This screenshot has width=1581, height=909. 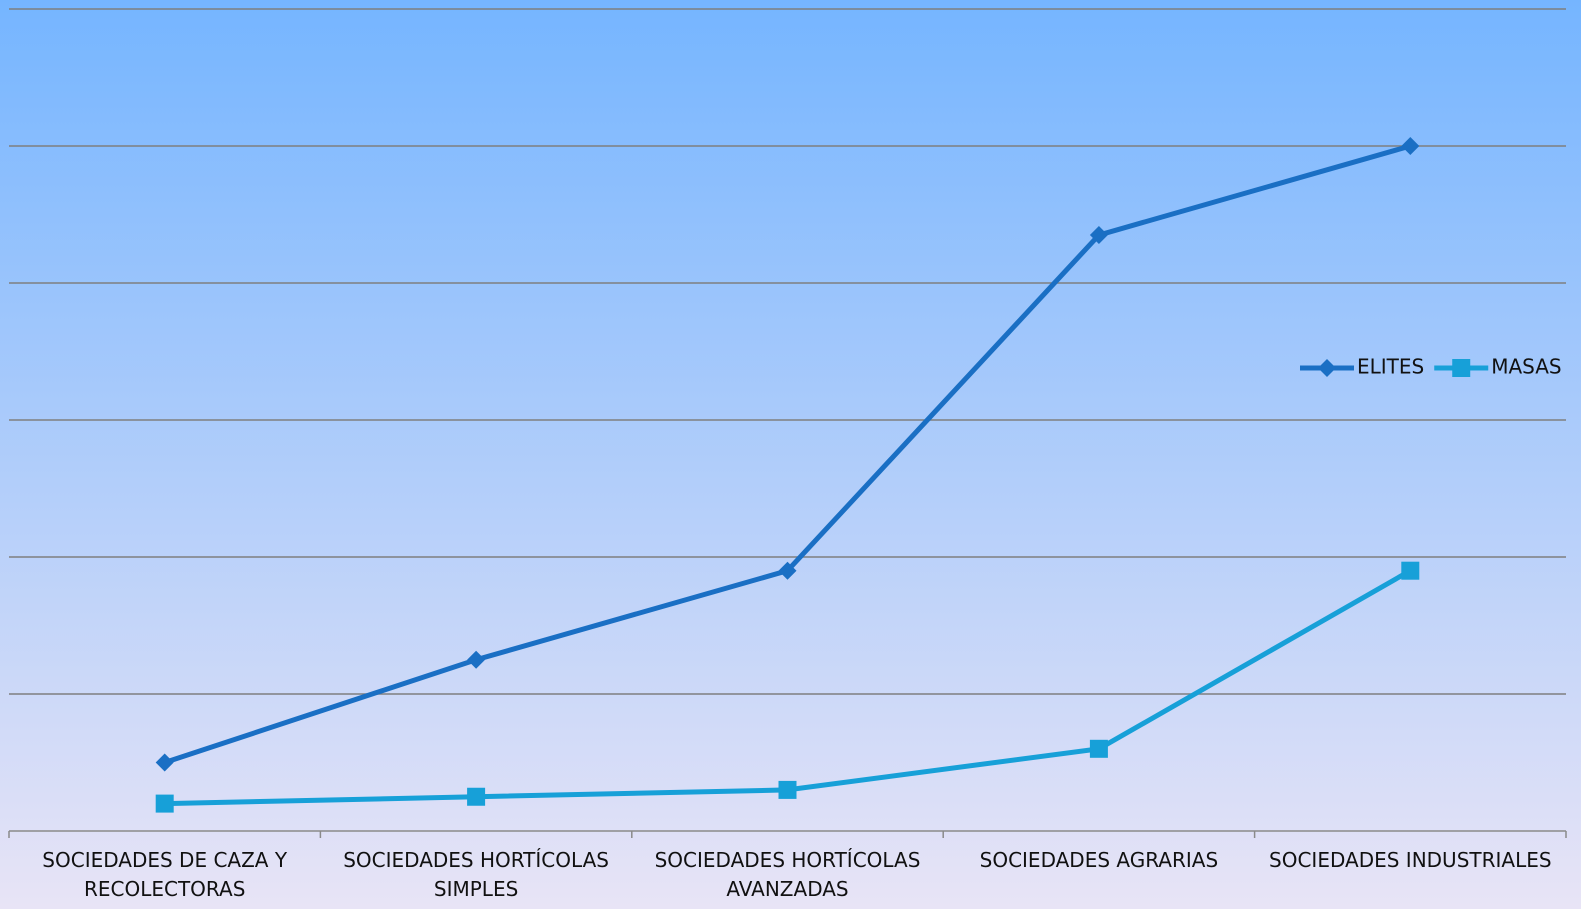 I want to click on x-tick-label: SOCIEDADES HORTÍCOLAS SIMPLES, so click(x=476, y=874).